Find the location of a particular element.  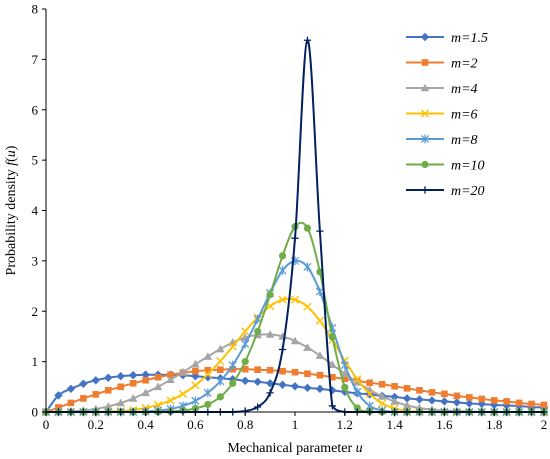

y-tick-label: 4 is located at coordinates (35, 210).